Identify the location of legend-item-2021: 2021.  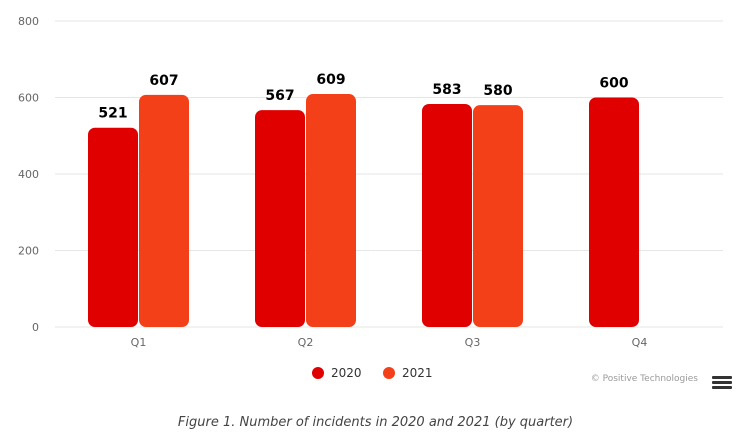
(408, 373).